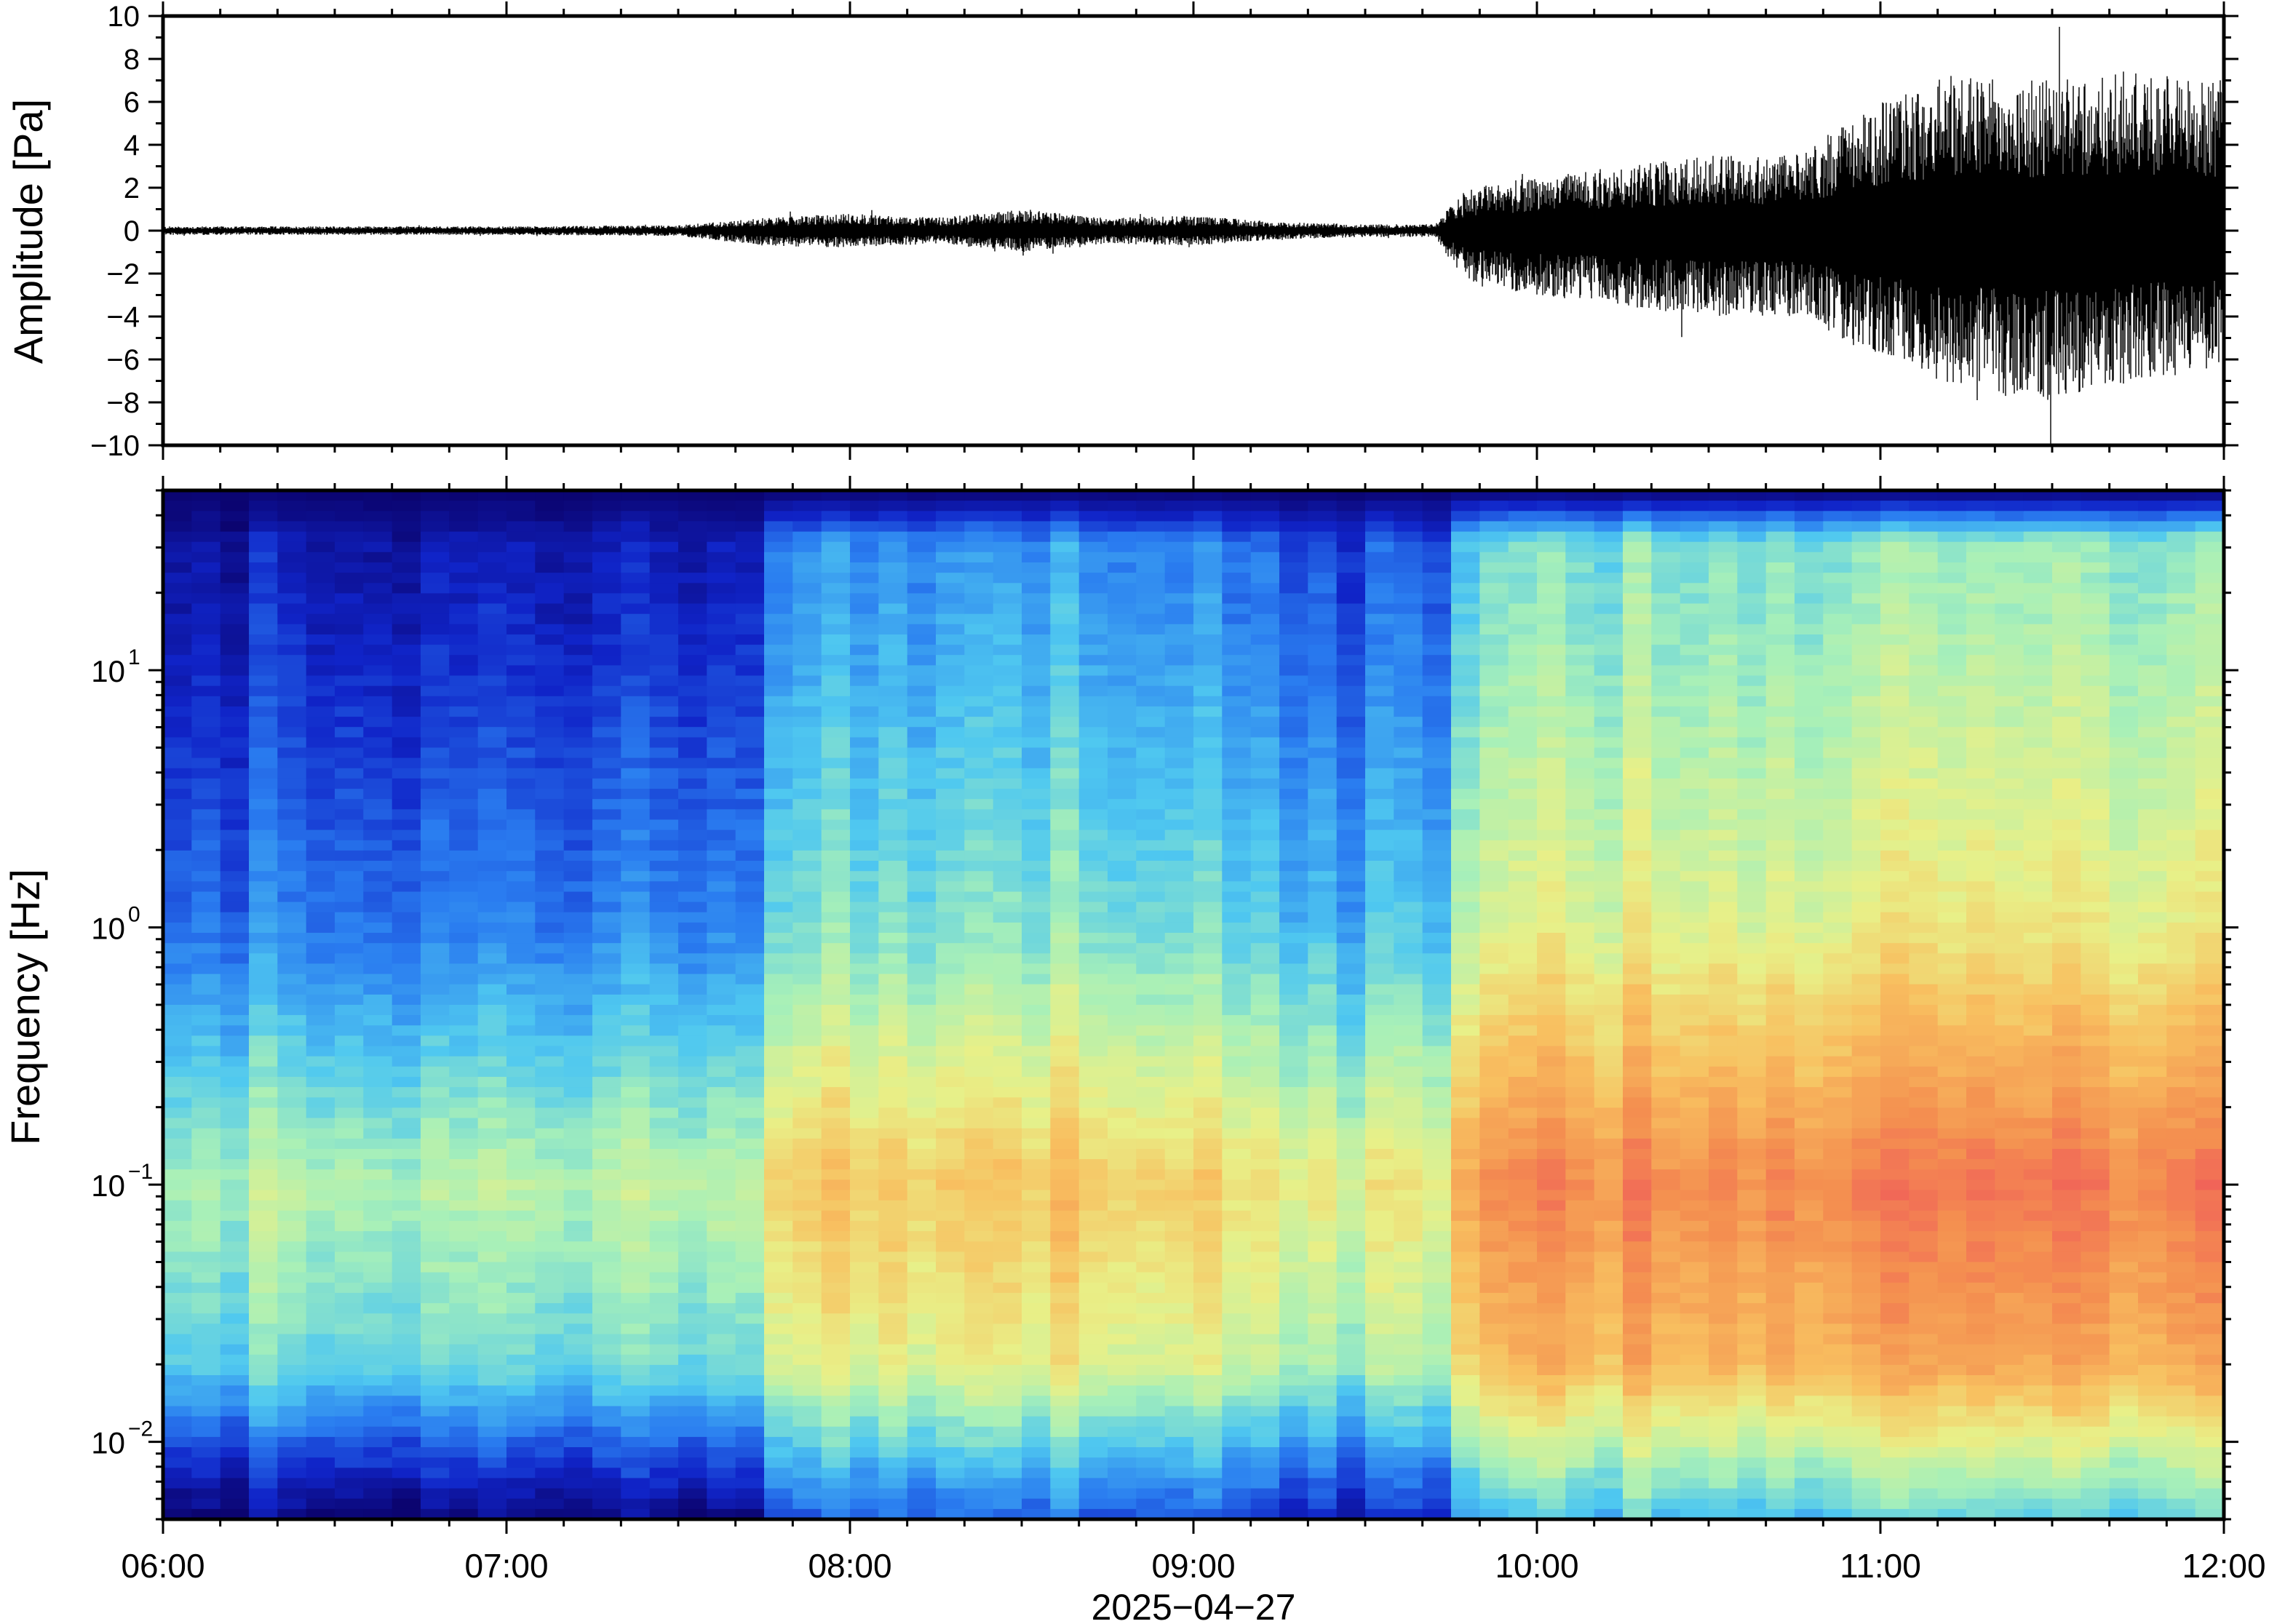 This screenshot has width=2269, height=1624. Describe the element at coordinates (1380, 1004) in the screenshot. I see `spectrogram-column` at that location.